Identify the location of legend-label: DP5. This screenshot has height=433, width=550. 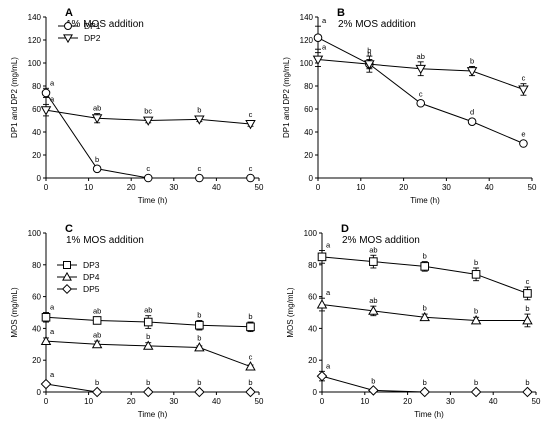
(91, 289).